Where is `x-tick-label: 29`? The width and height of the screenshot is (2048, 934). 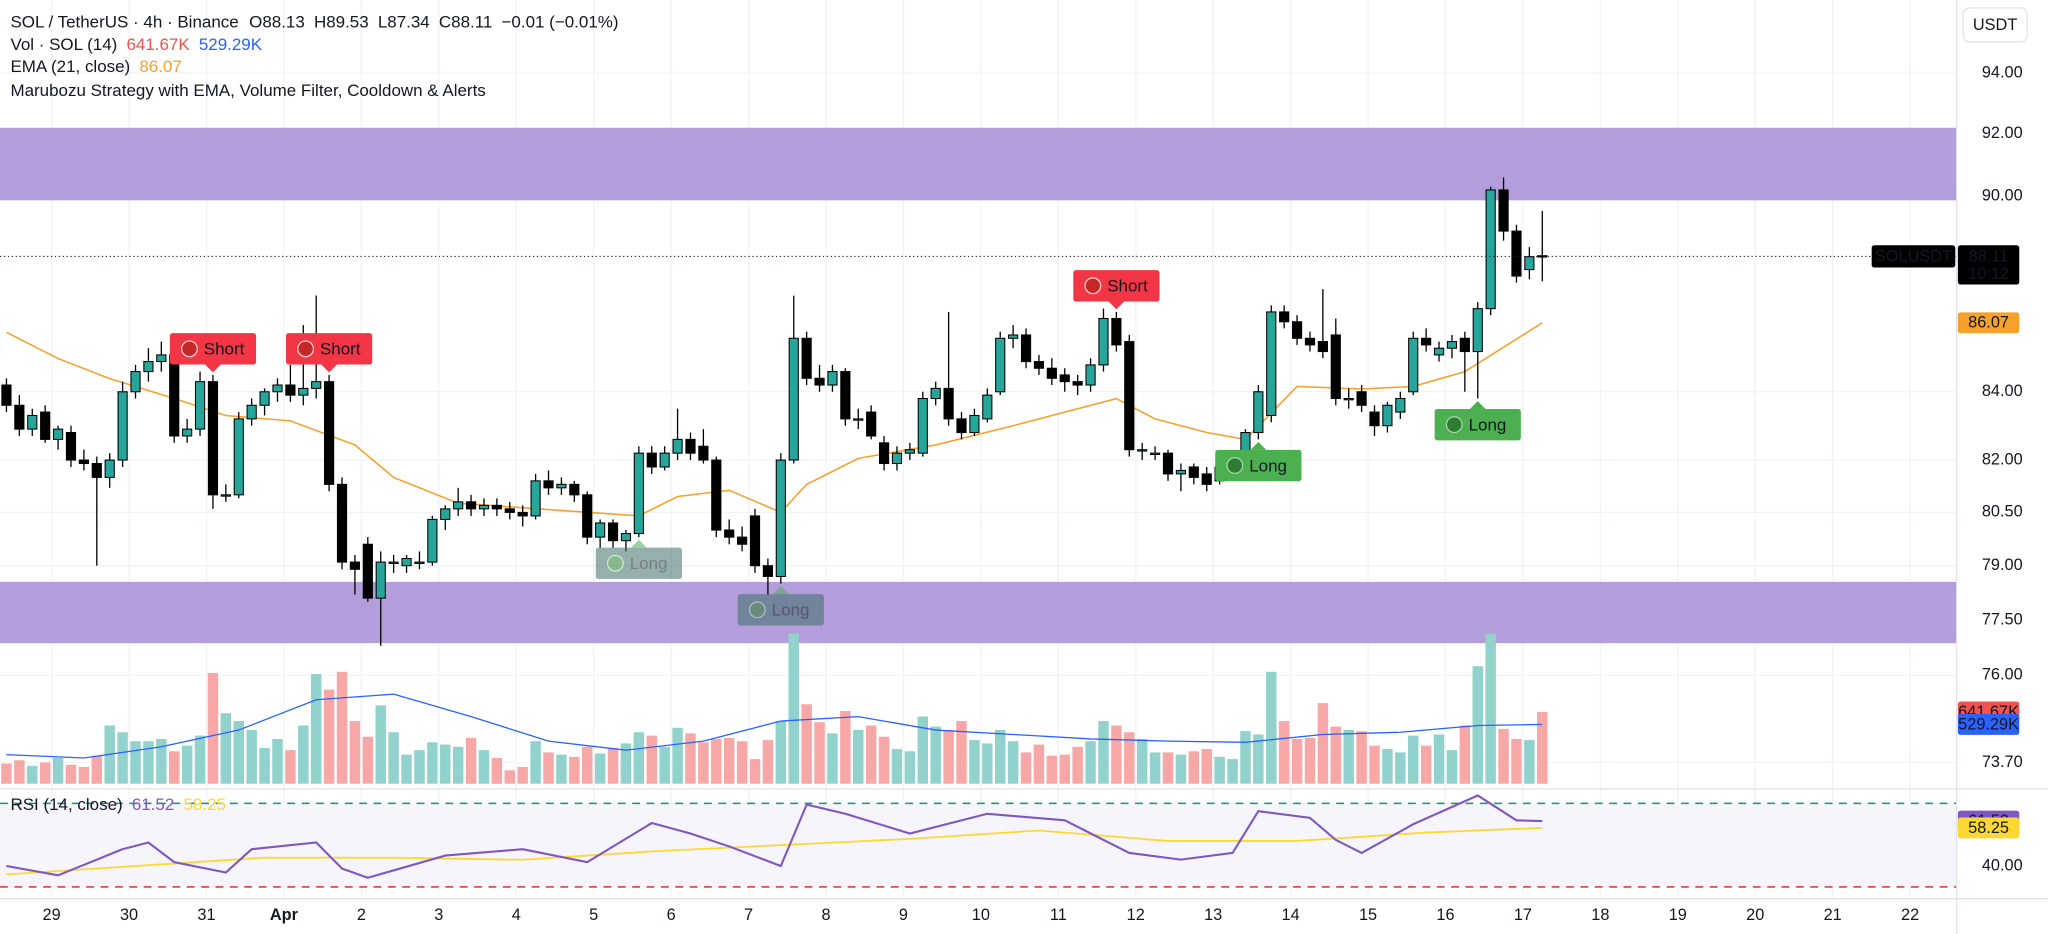 x-tick-label: 29 is located at coordinates (52, 915).